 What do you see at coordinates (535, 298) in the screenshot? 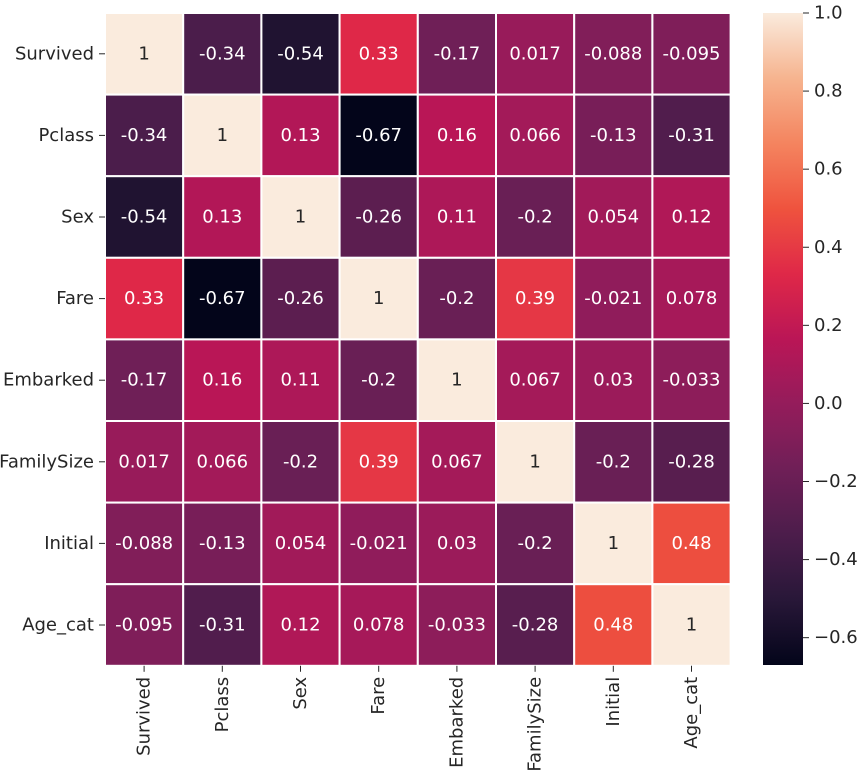
I see `cell-label-Fare-FamilySize: 0.39` at bounding box center [535, 298].